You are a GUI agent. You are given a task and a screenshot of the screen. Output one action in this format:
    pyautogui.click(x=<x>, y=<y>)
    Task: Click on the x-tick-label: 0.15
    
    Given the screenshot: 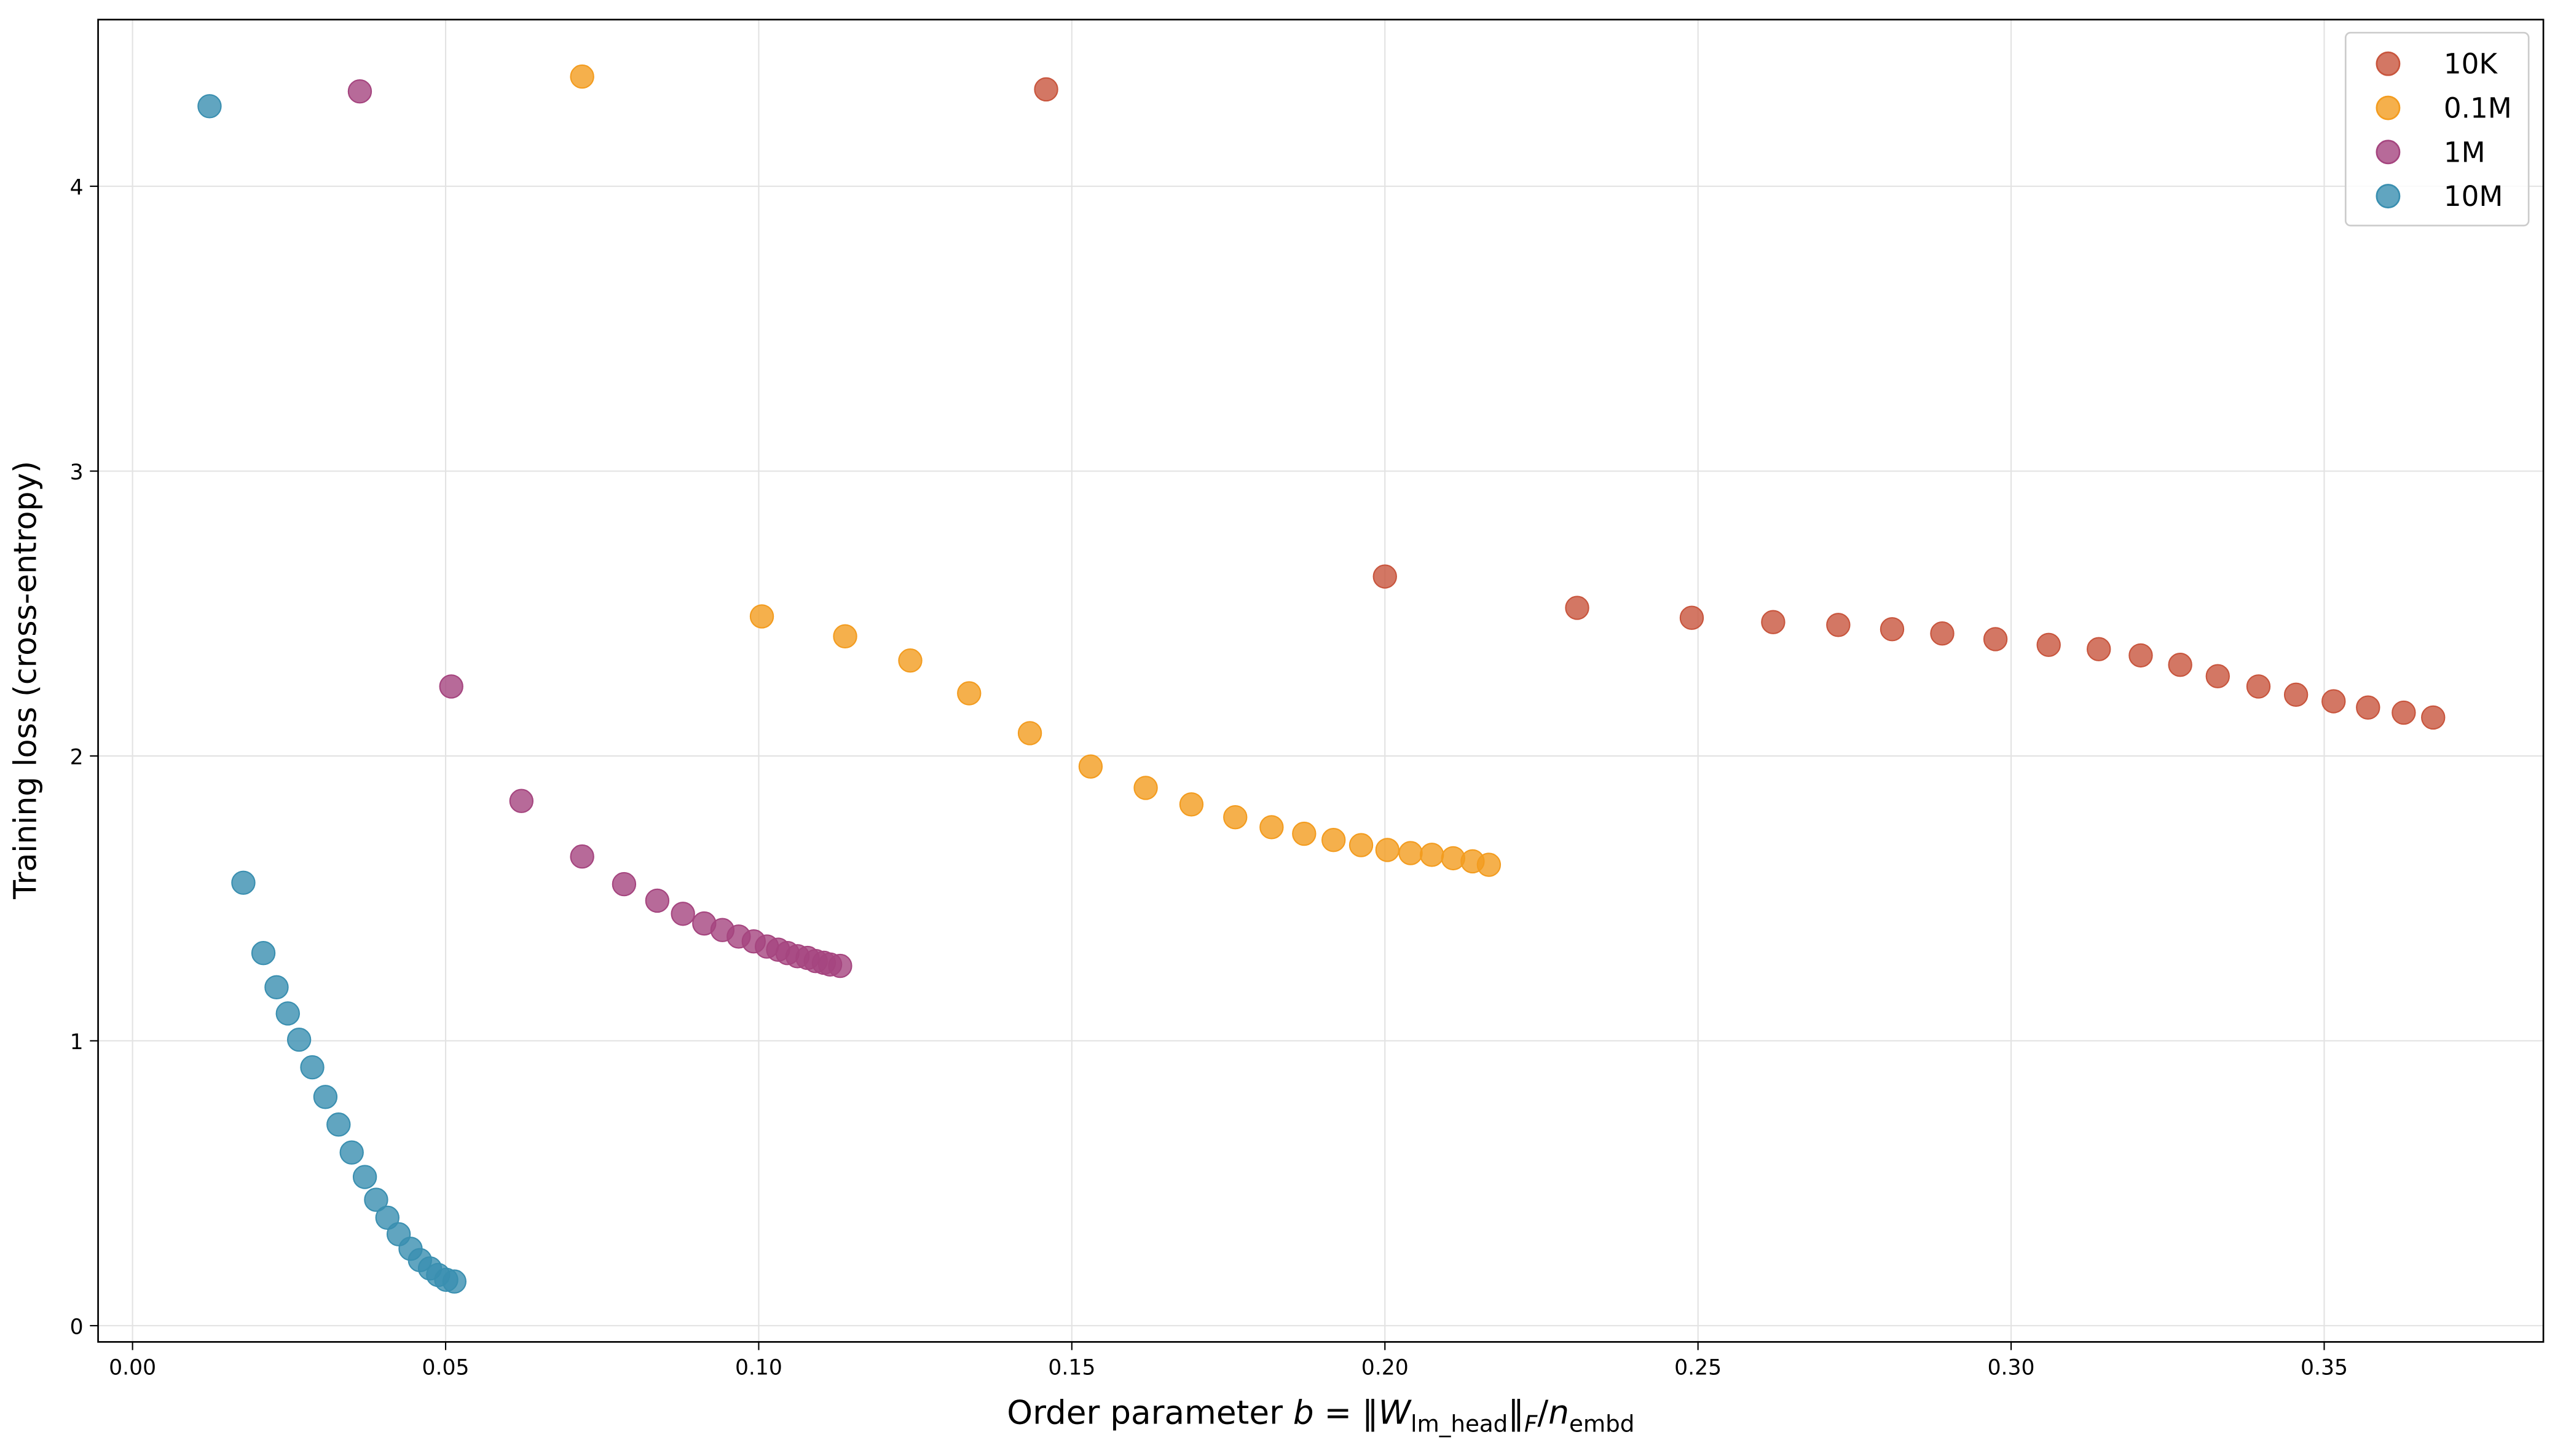 What is the action you would take?
    pyautogui.click(x=1071, y=1368)
    